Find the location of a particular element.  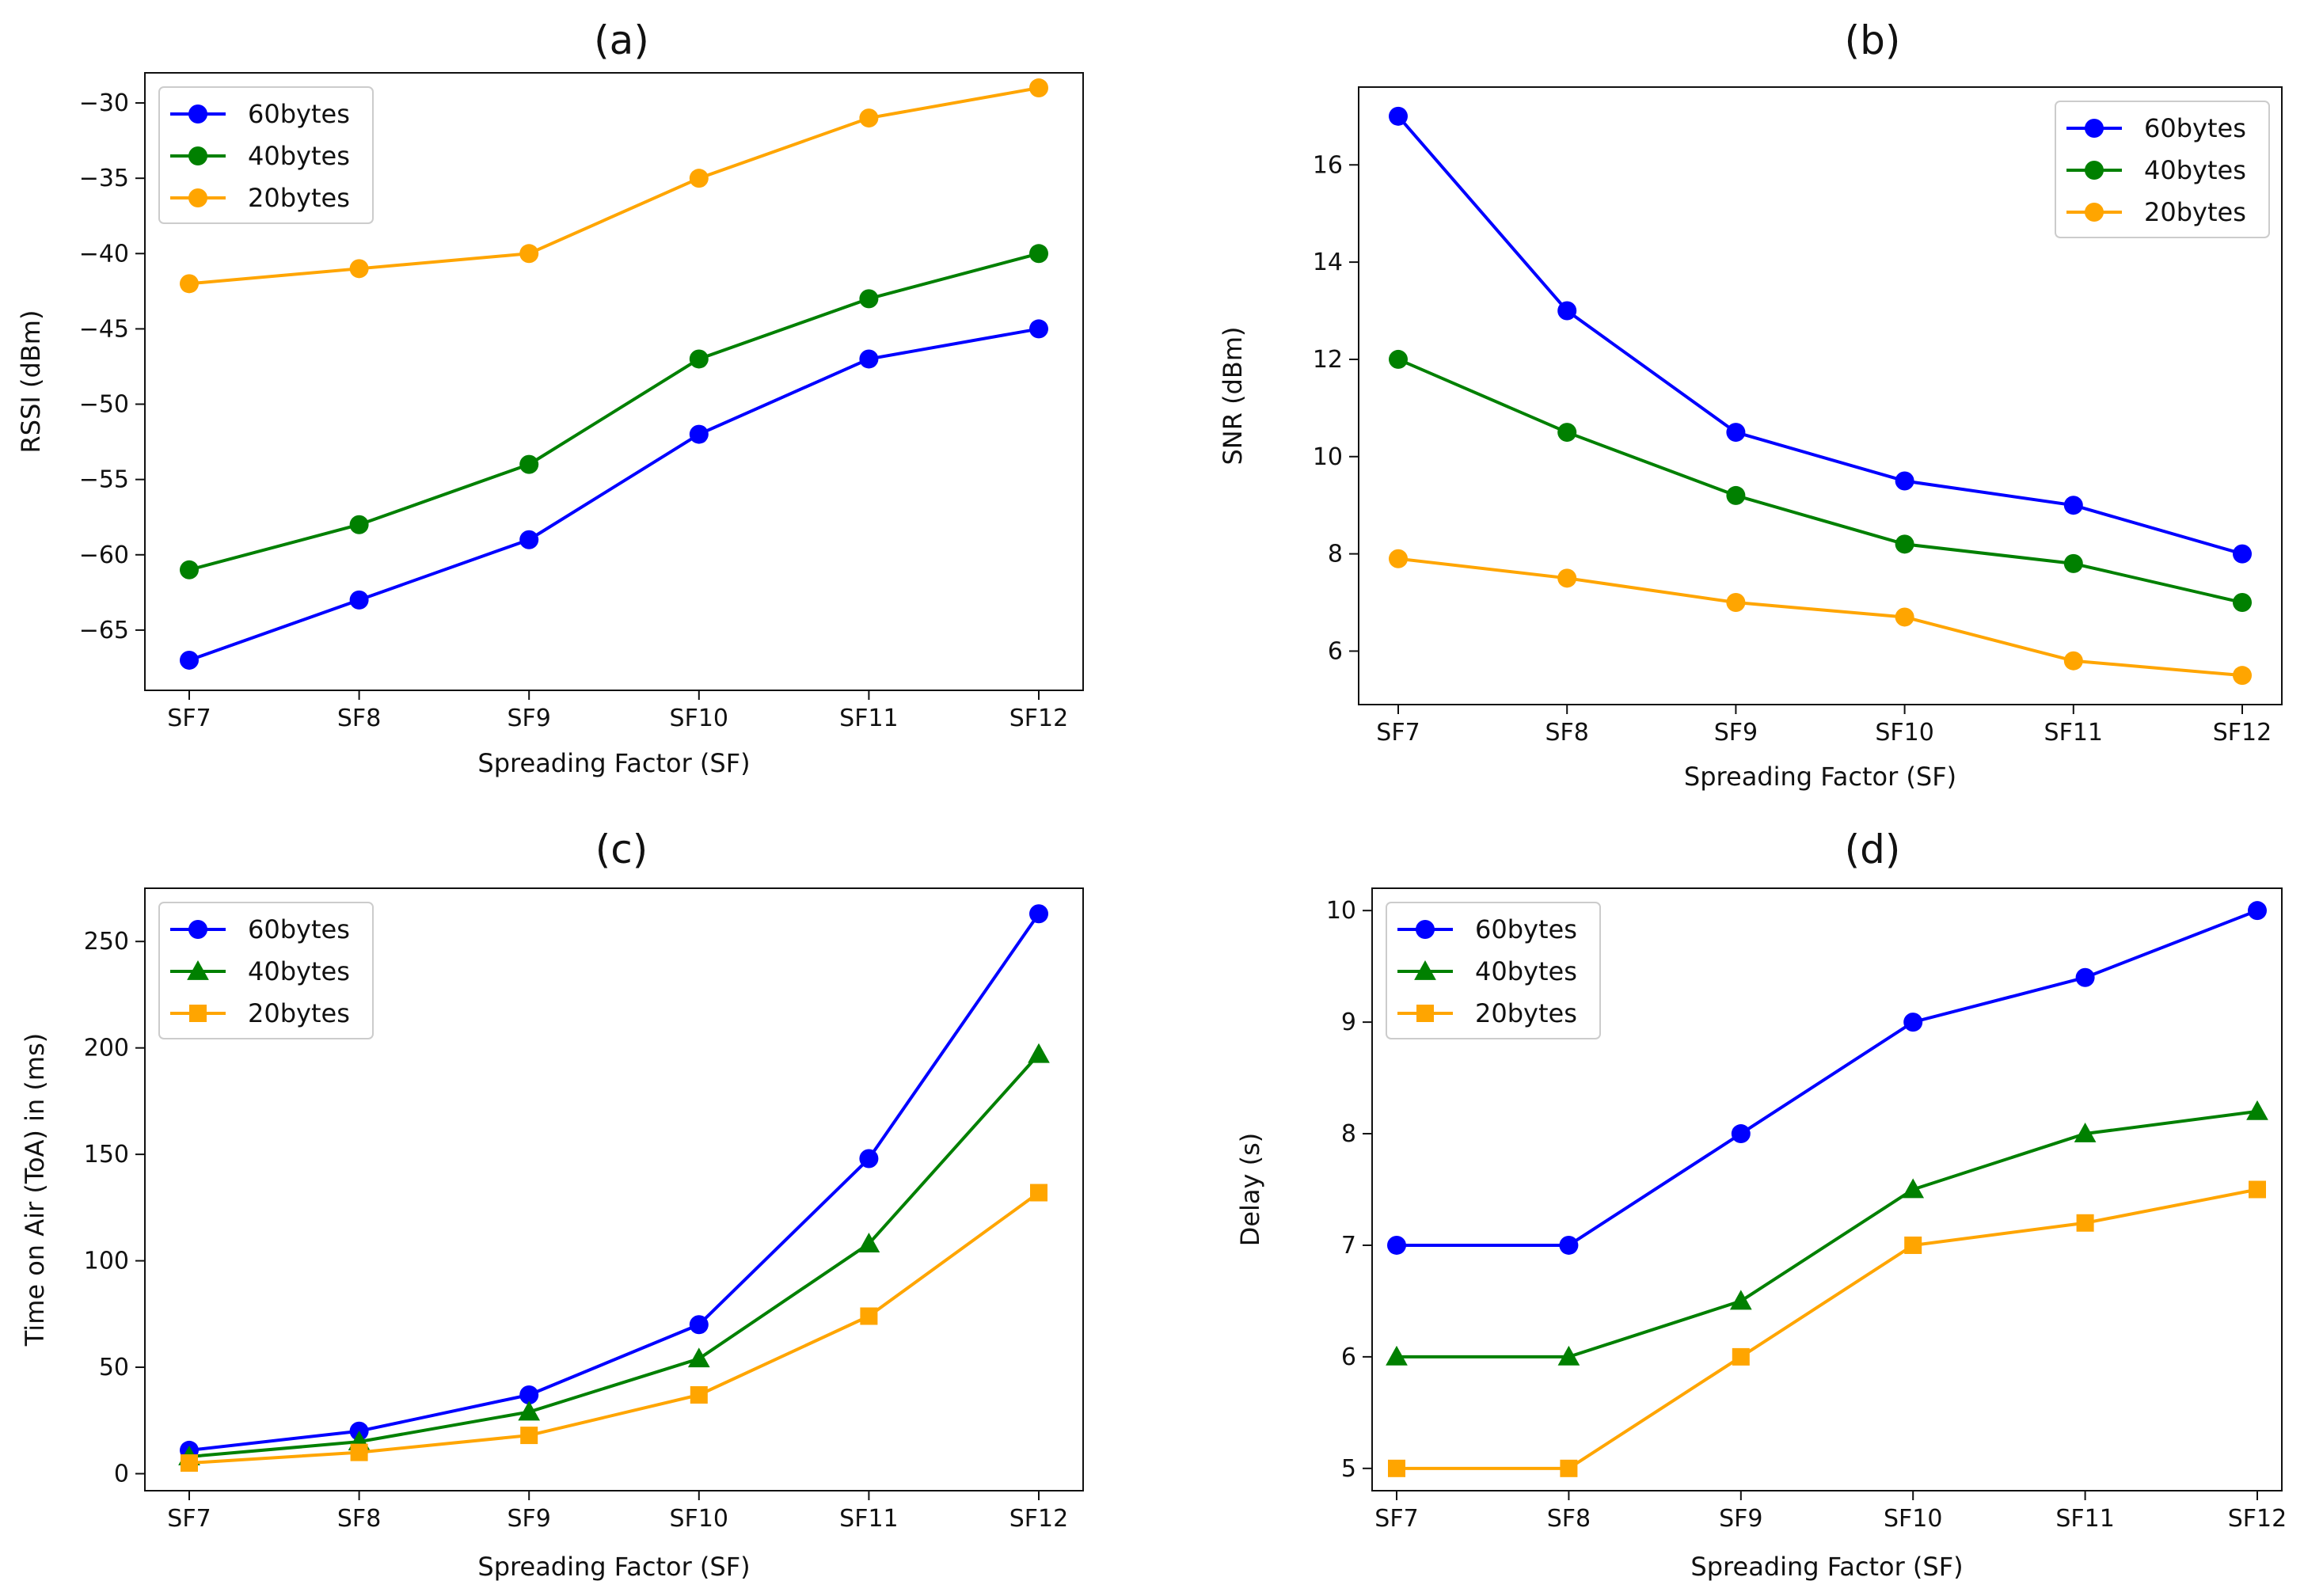

legend-label: 60bytes is located at coordinates (1526, 929).